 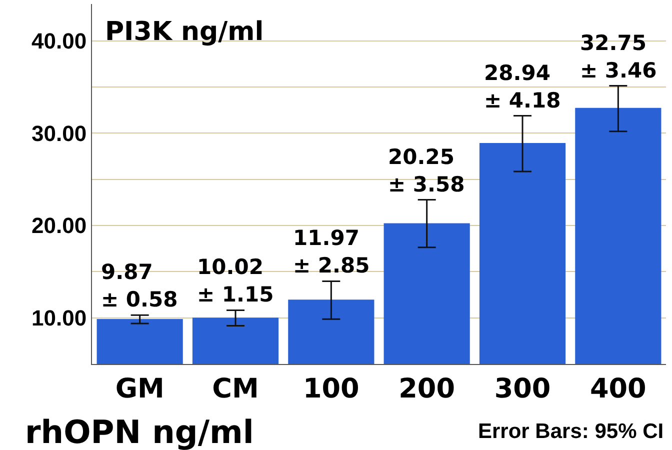 I want to click on data-label: 20.25 ± 3.58, so click(x=426, y=170).